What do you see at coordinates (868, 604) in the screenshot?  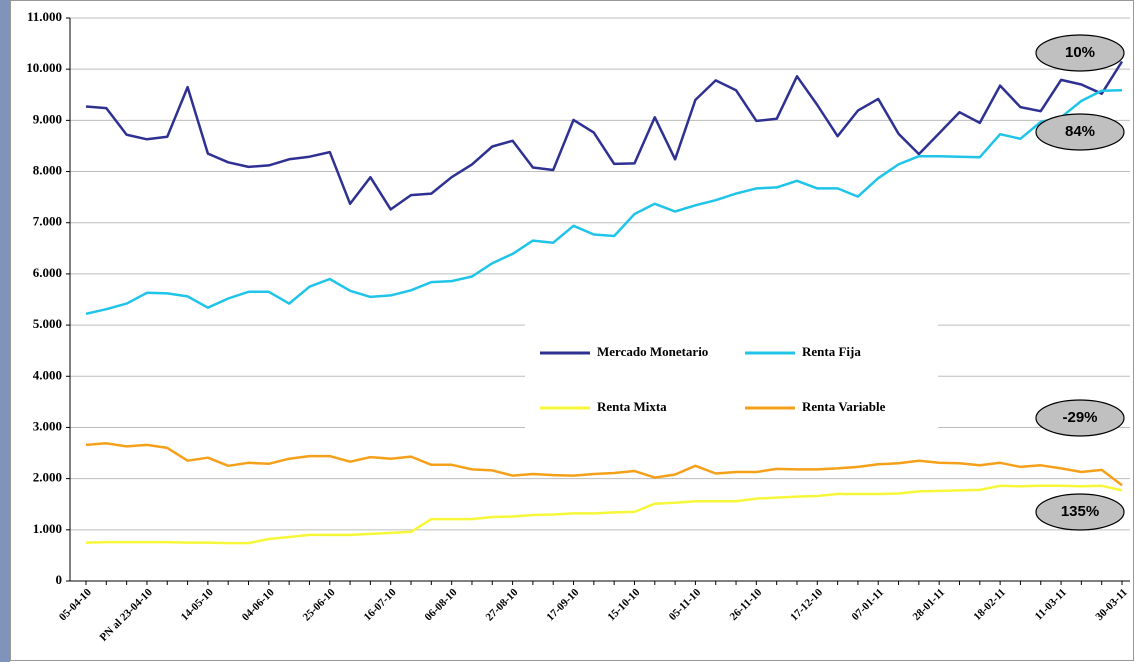 I see `x-tick-label: 07-01-11` at bounding box center [868, 604].